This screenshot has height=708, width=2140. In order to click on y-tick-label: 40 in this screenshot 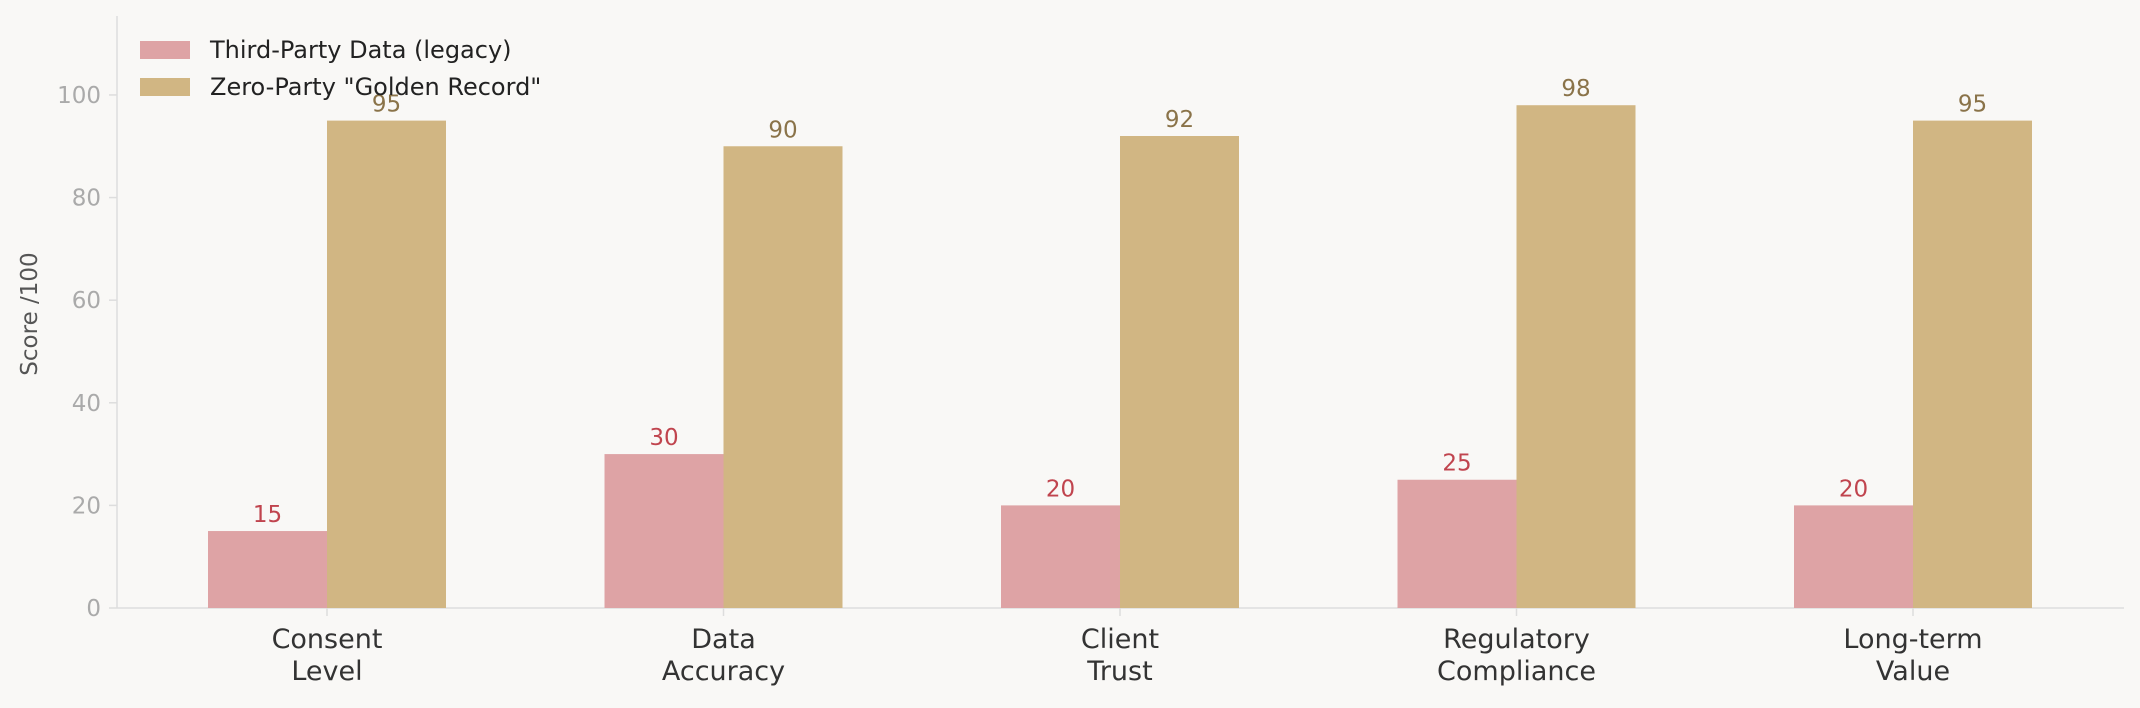, I will do `click(86, 404)`.